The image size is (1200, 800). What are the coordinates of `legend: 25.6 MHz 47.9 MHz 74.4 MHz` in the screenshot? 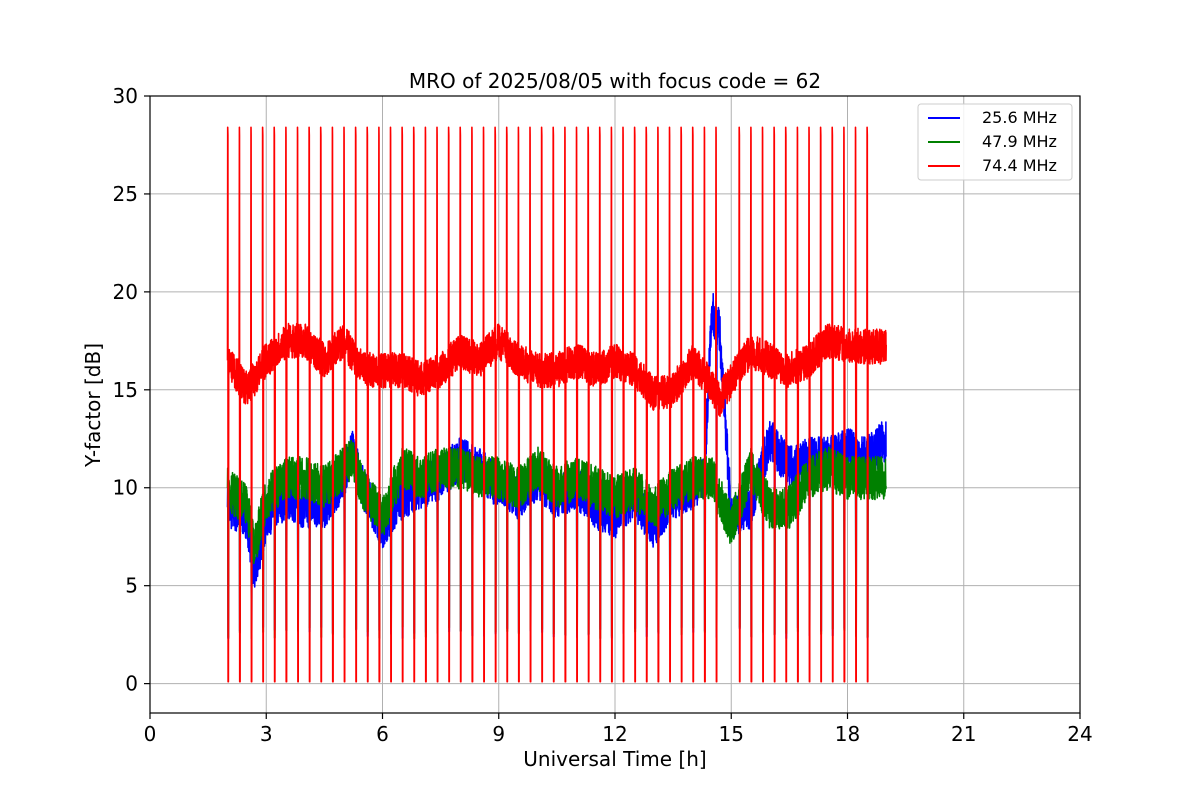 It's located at (995, 142).